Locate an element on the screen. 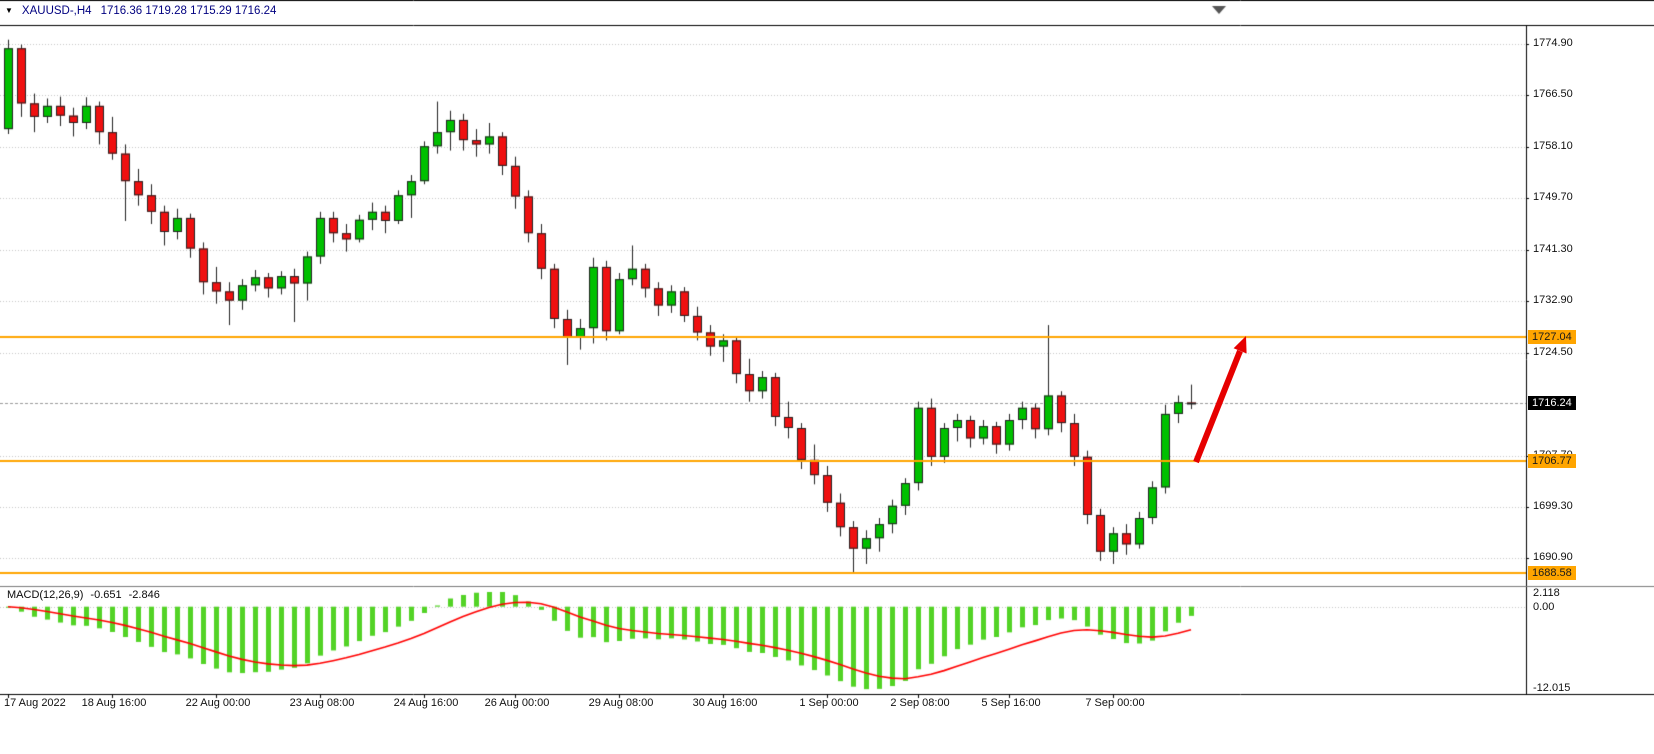  time-tick-label: 23 Aug 08:00 is located at coordinates (322, 703).